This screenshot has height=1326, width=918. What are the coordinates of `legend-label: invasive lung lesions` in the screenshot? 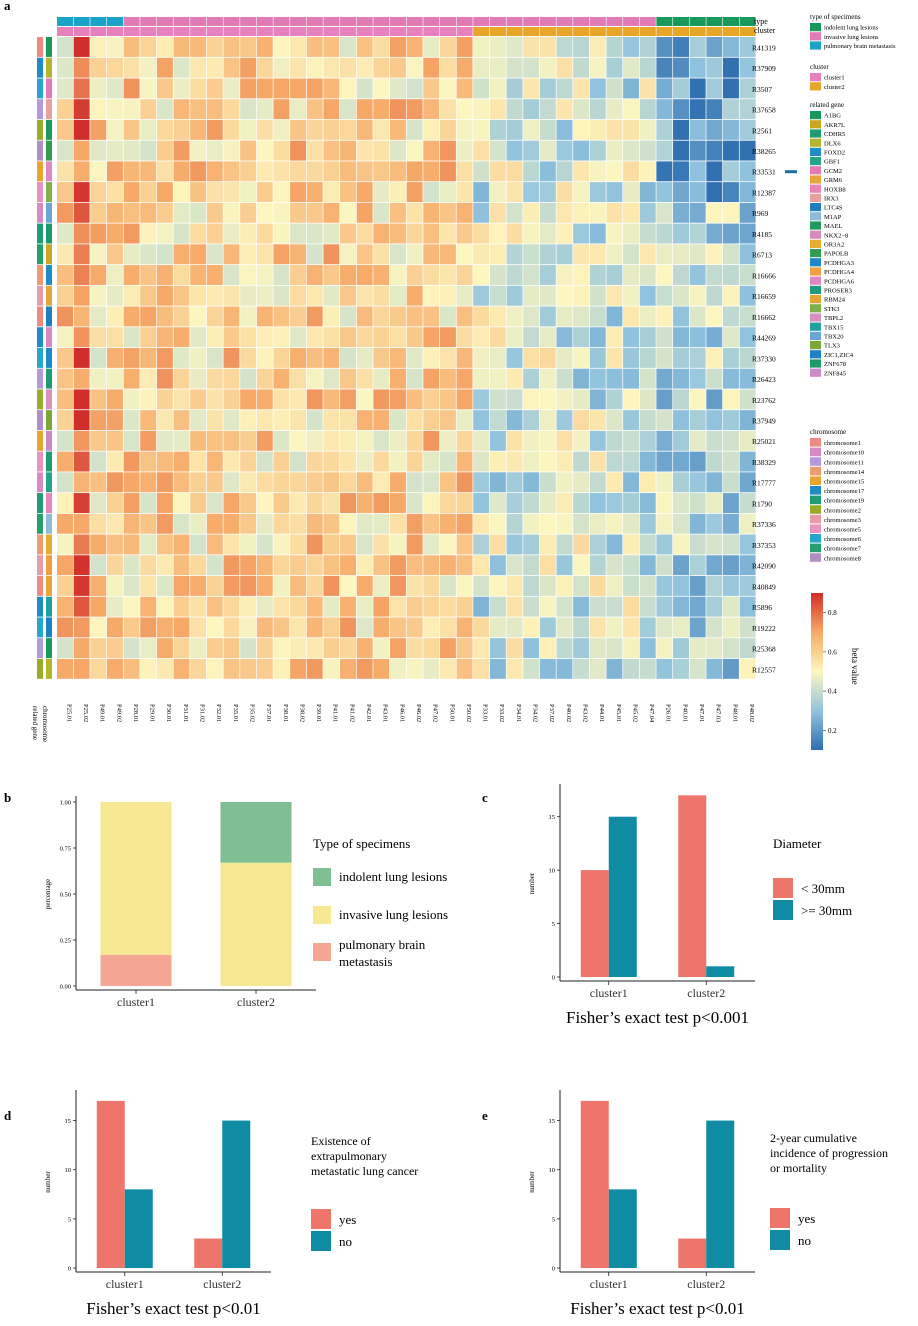 It's located at (851, 37).